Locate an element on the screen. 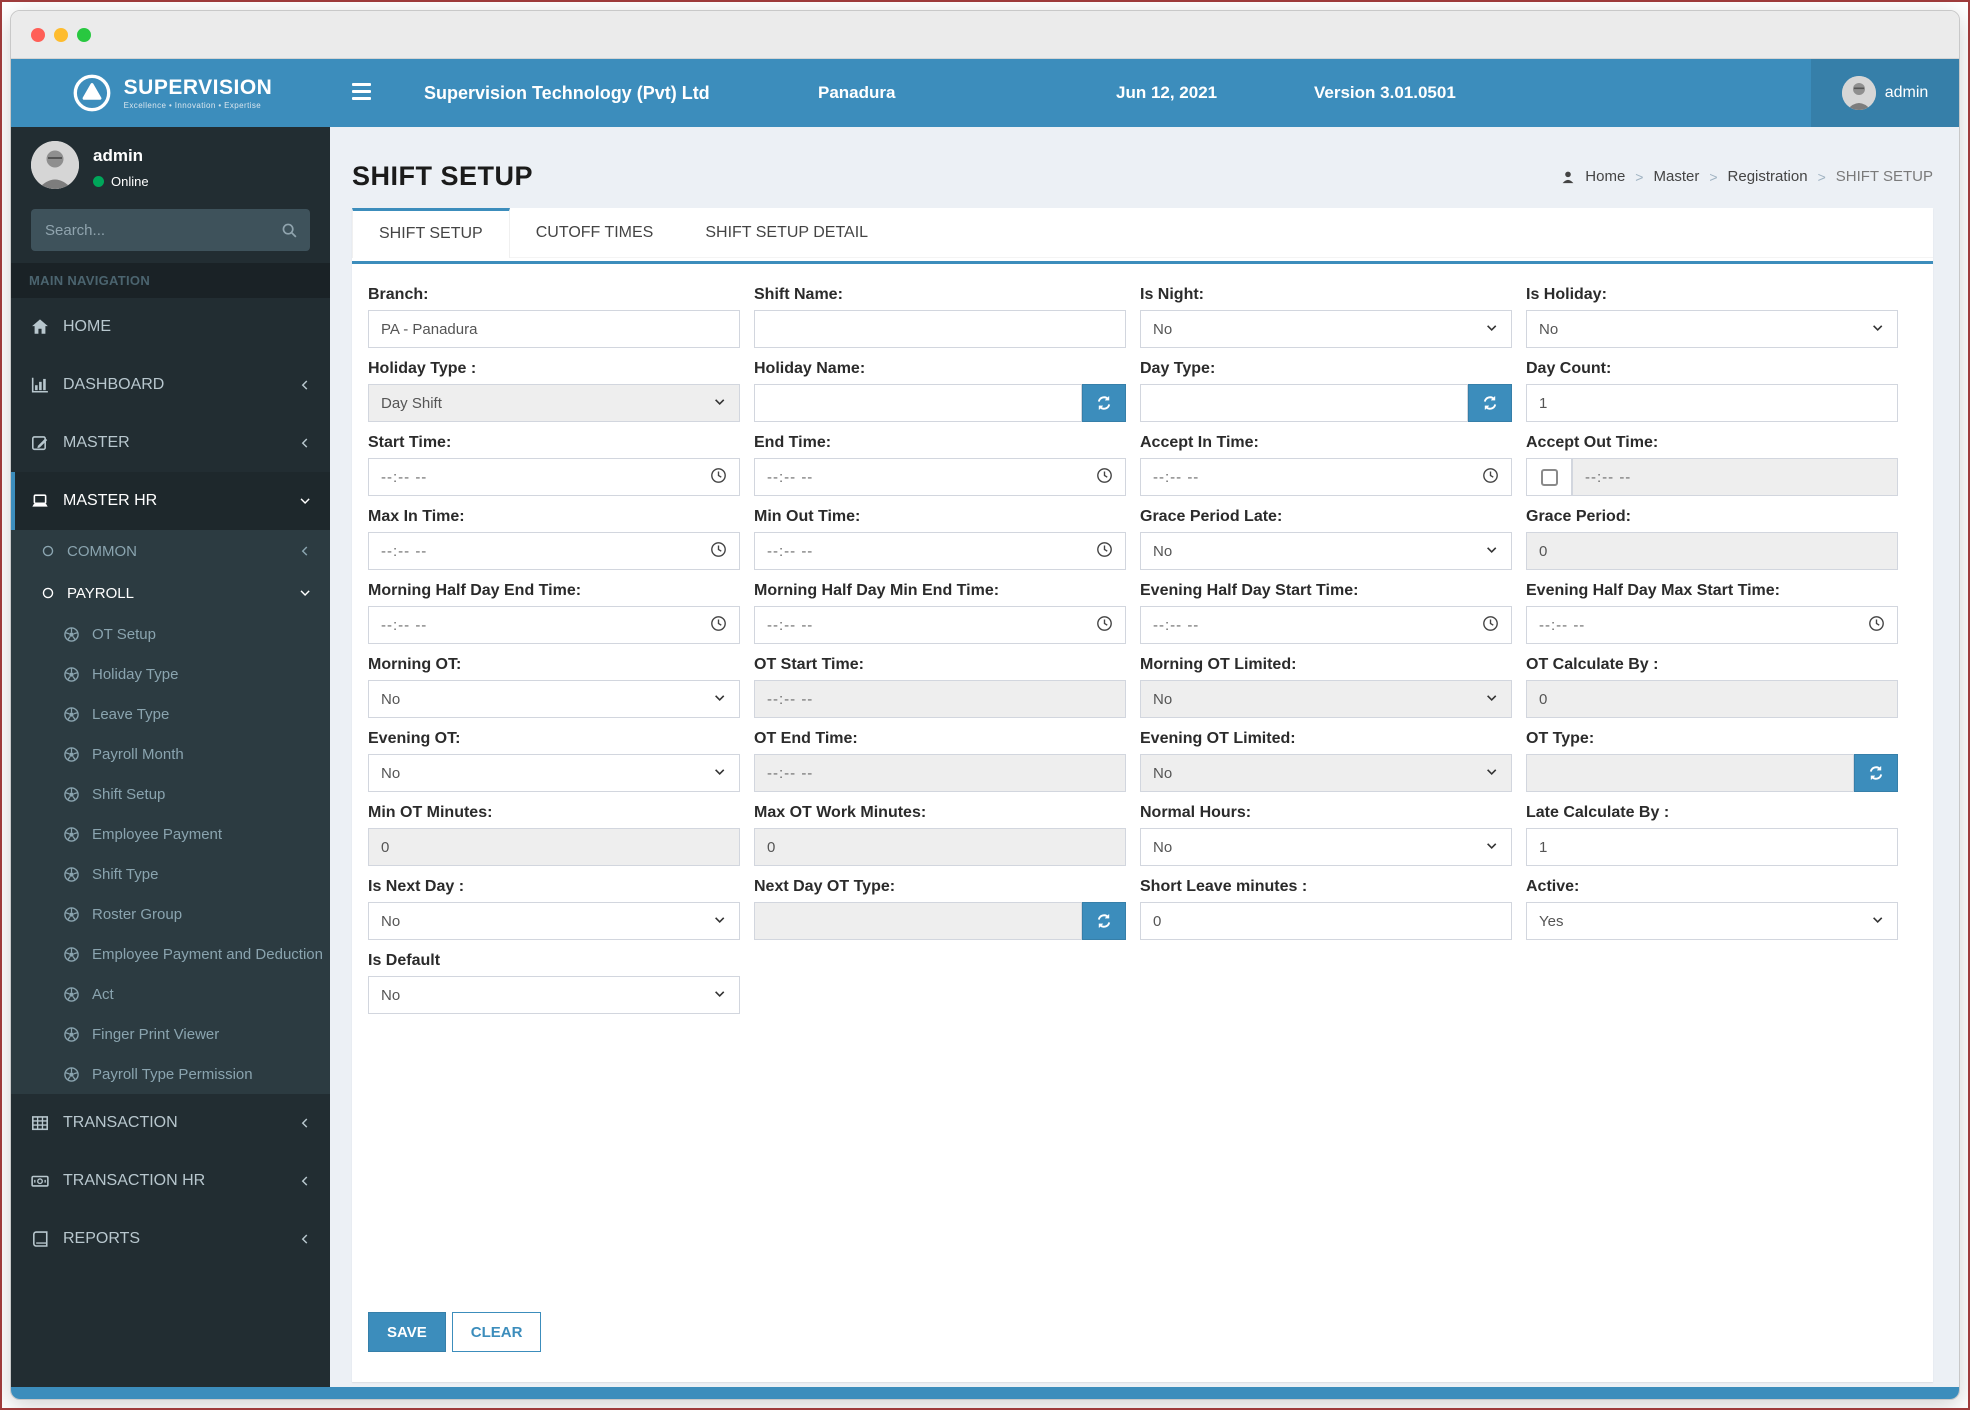 The image size is (1970, 1410). end-time-time-input: --:-- -- is located at coordinates (940, 477).